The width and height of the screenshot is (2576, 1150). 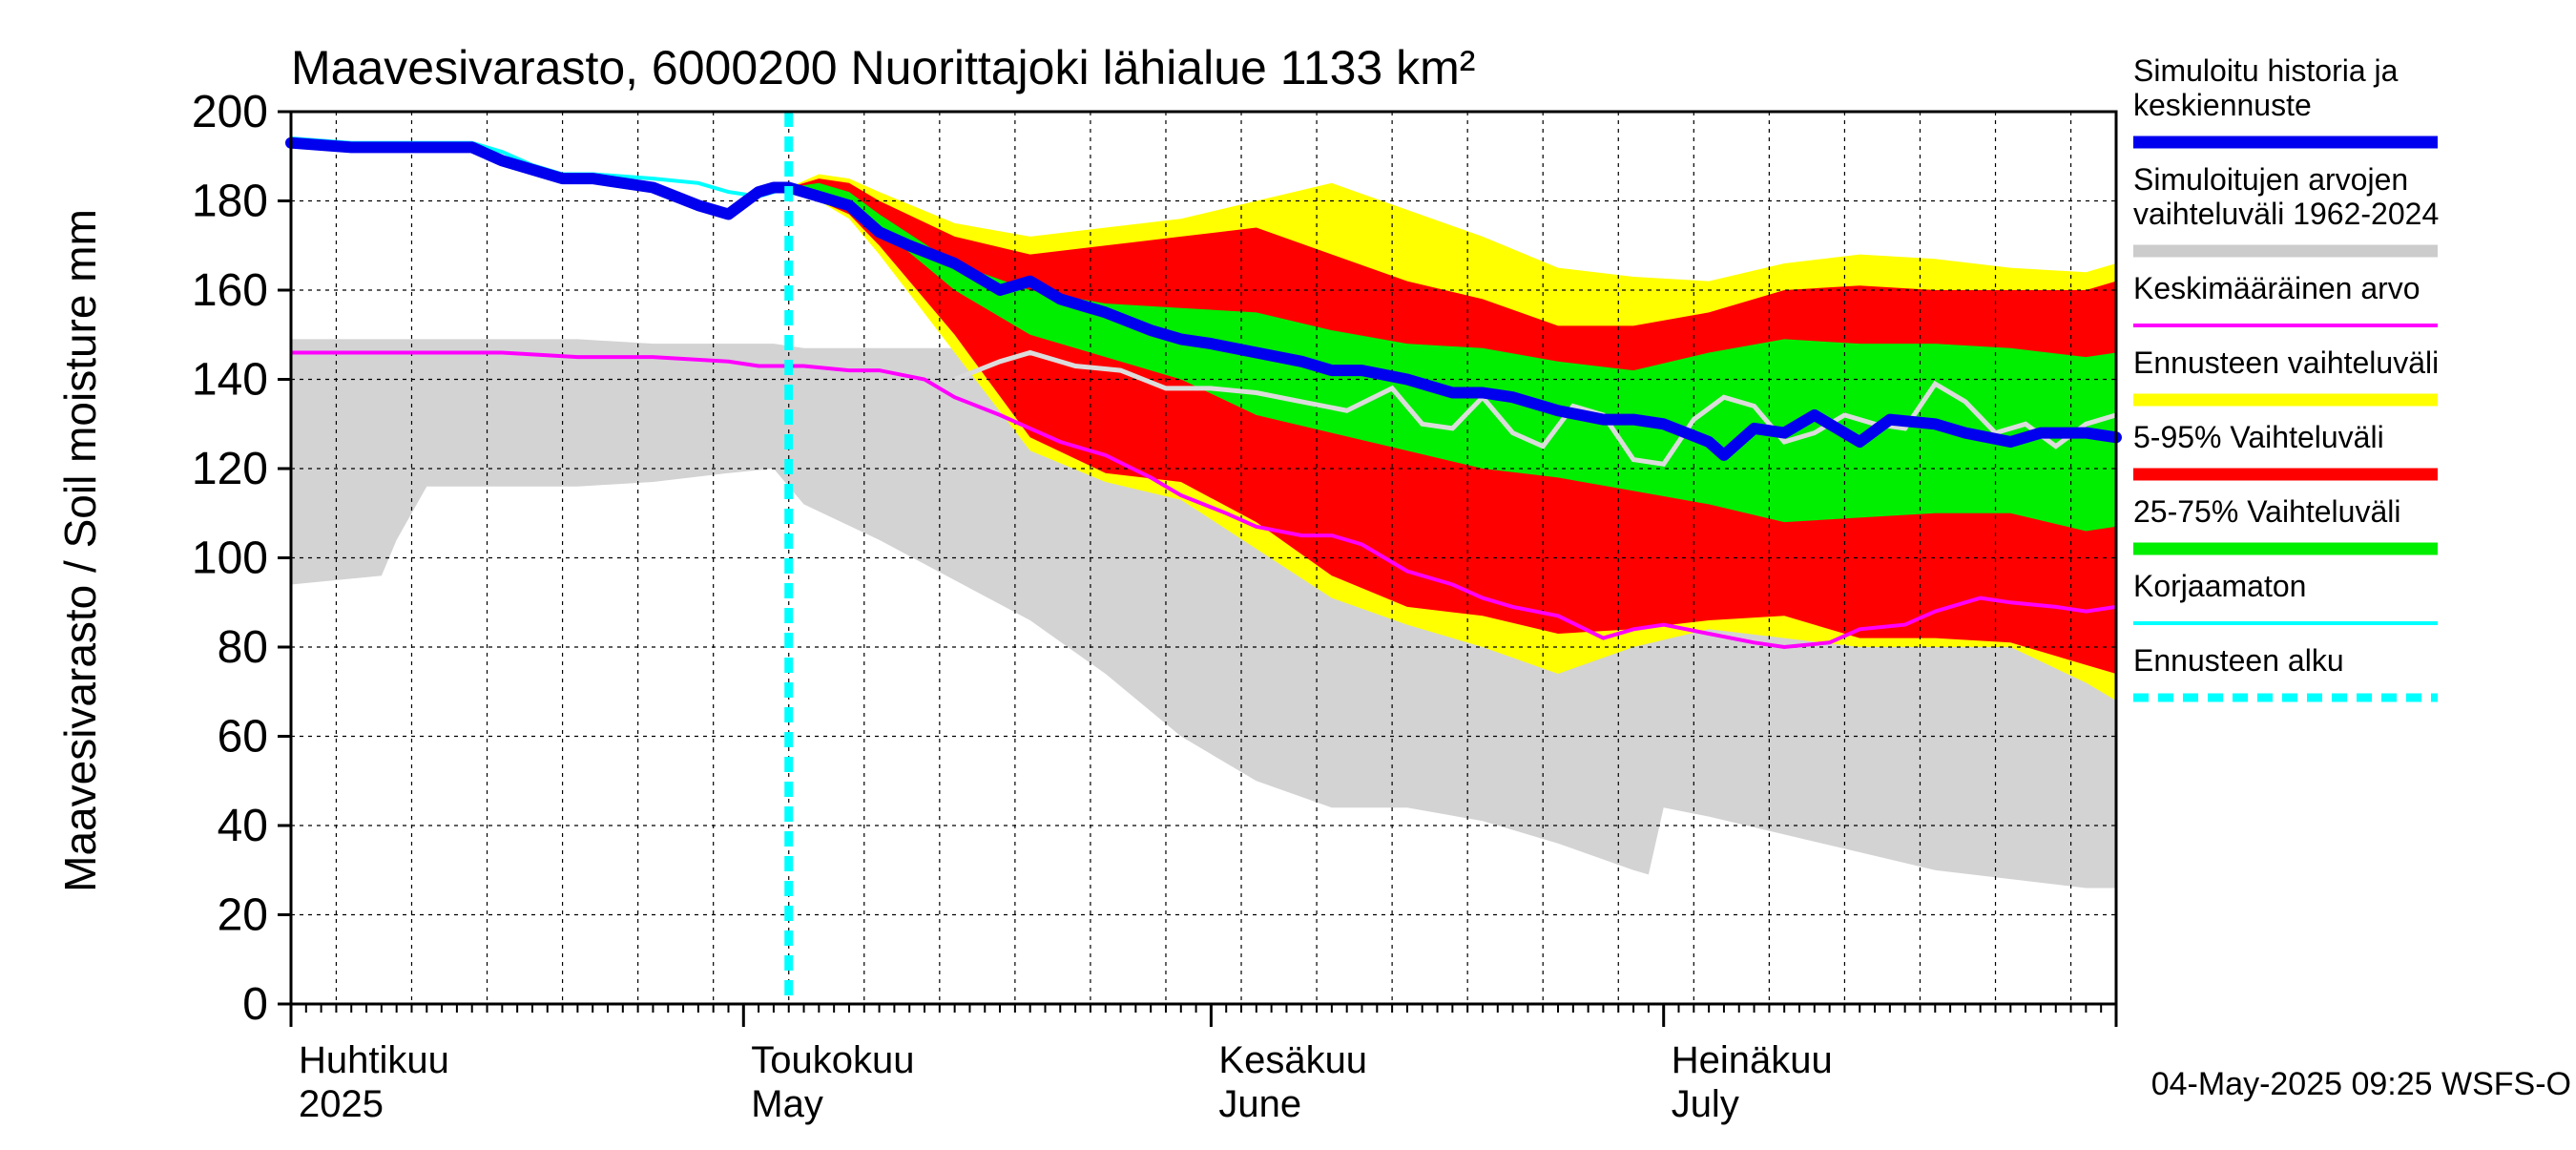 What do you see at coordinates (230, 380) in the screenshot?
I see `y-tick-label: 140` at bounding box center [230, 380].